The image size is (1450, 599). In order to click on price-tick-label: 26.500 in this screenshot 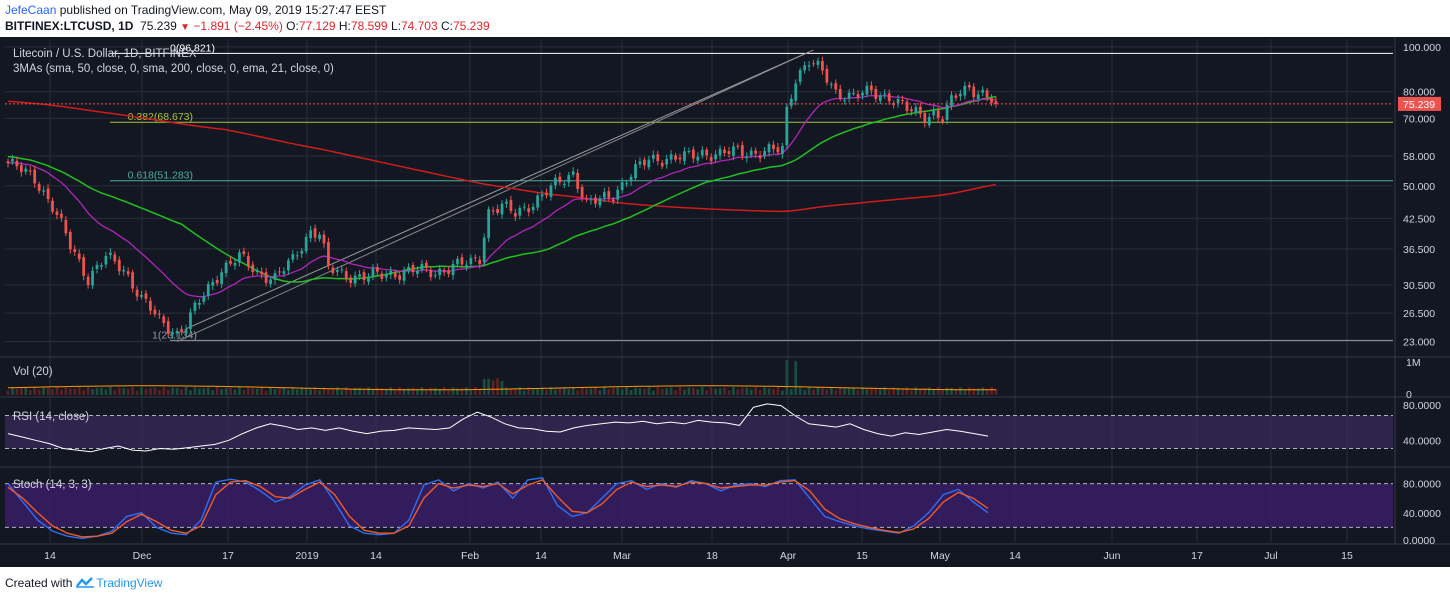, I will do `click(1419, 314)`.